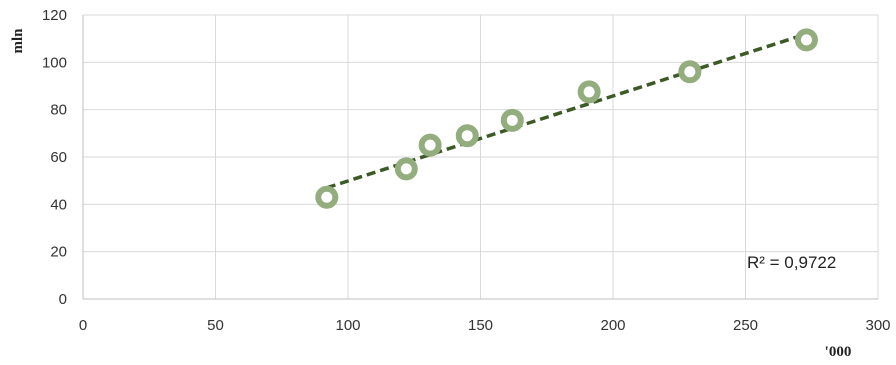  I want to click on x-axis-title: '000, so click(838, 352).